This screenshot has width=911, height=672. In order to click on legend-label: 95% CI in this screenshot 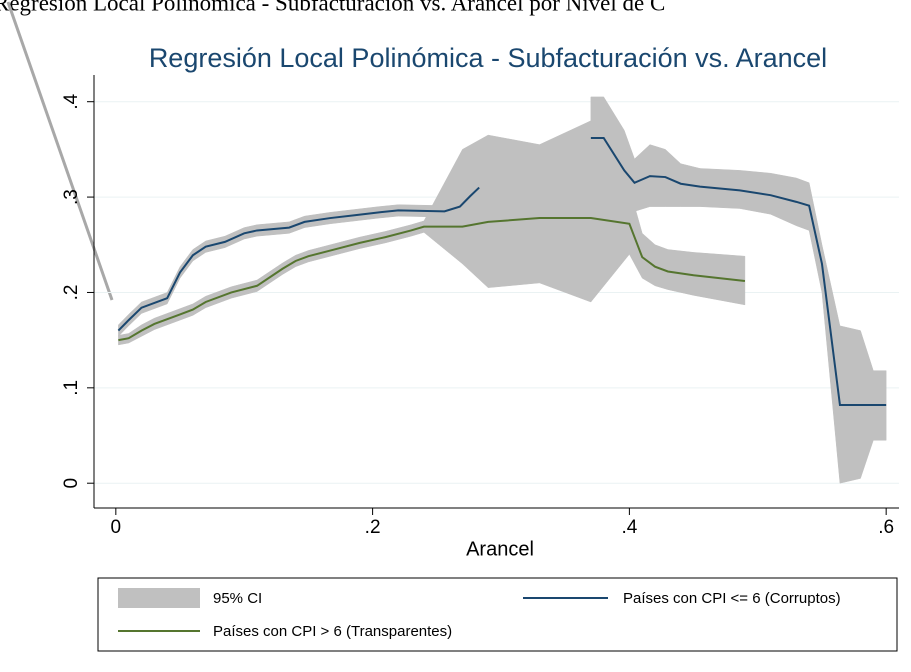, I will do `click(237, 598)`.